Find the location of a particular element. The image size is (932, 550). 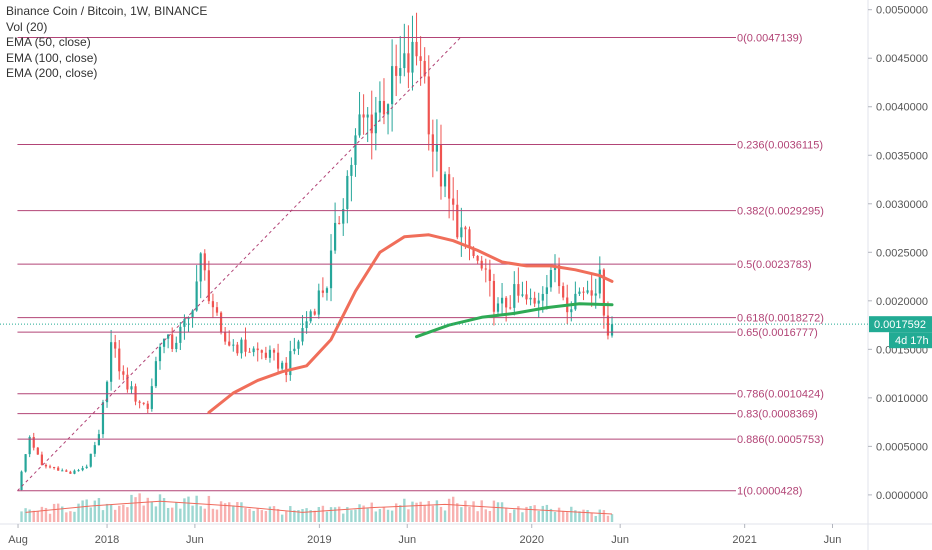

y-axis-tick-label: 0.0035000 is located at coordinates (902, 156).